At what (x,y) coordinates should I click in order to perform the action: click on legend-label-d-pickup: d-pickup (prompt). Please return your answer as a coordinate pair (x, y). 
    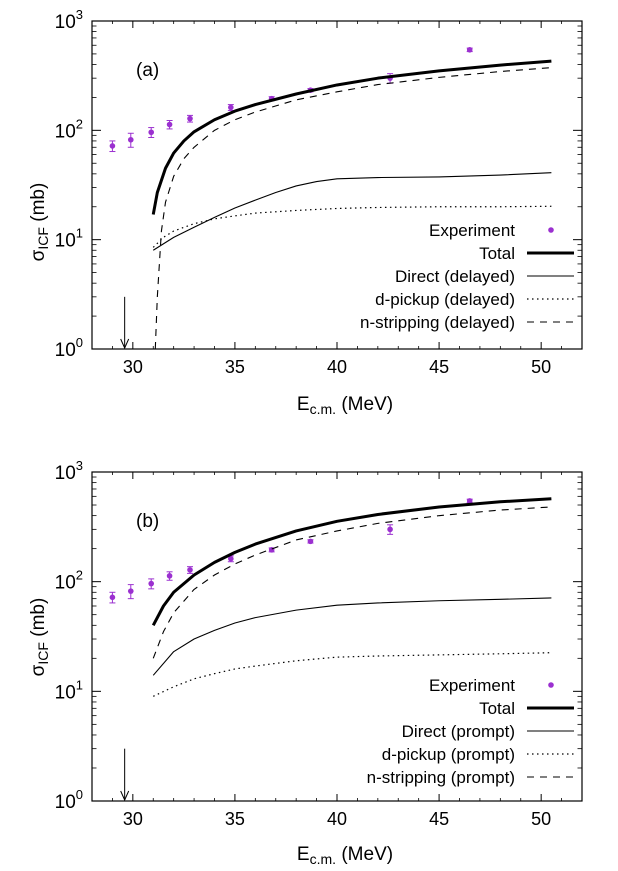
    Looking at the image, I should click on (448, 754).